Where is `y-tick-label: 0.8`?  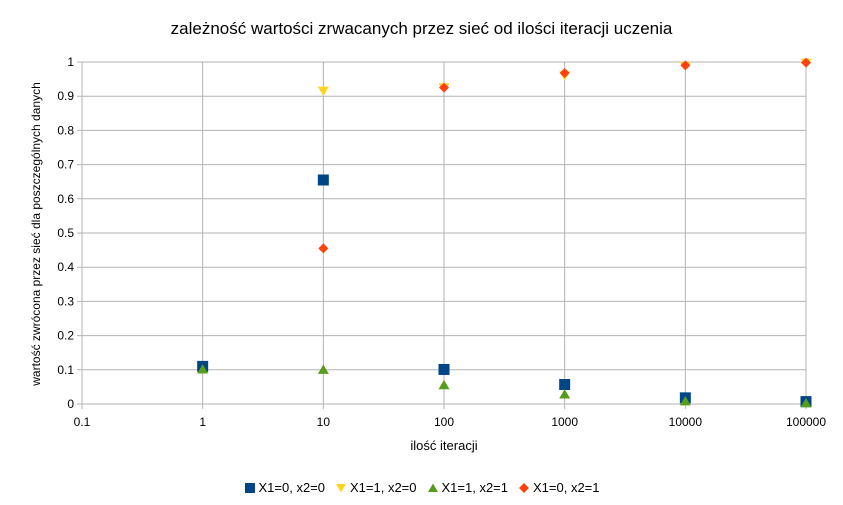 y-tick-label: 0.8 is located at coordinates (65, 130).